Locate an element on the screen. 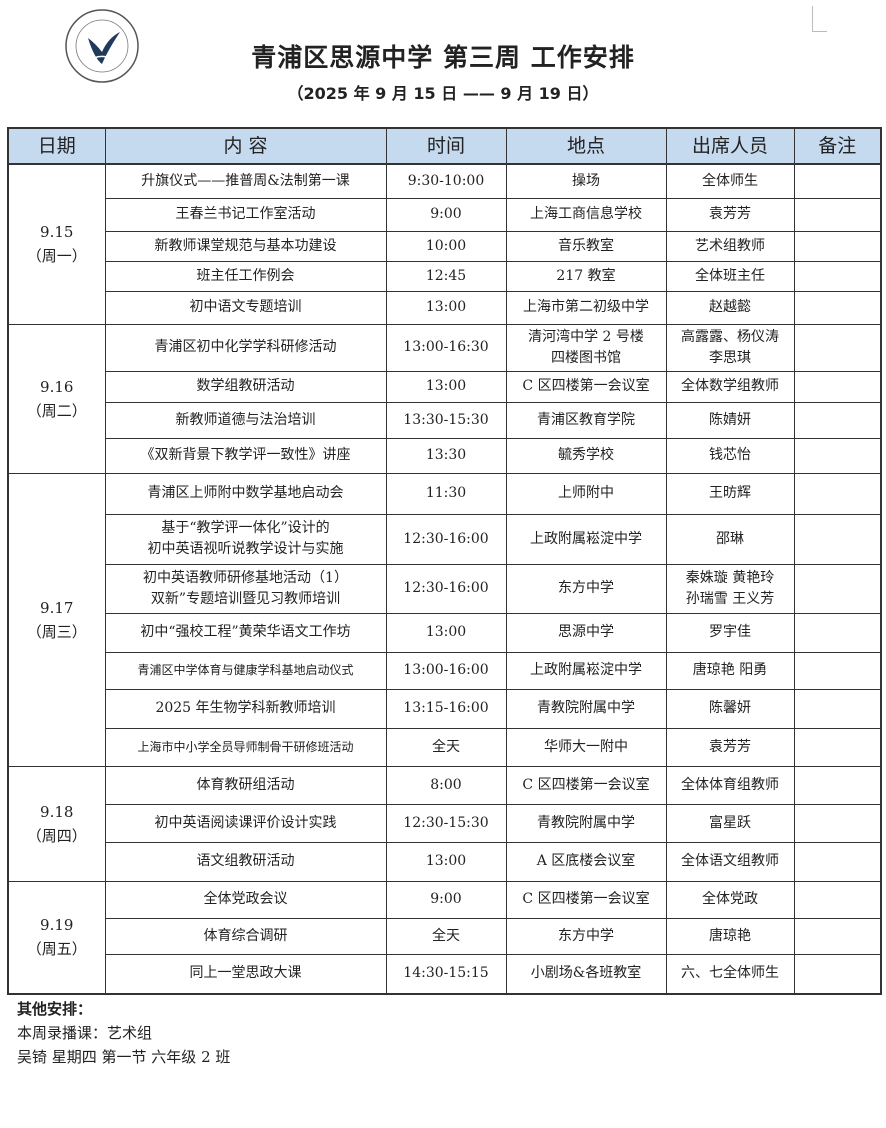 Image resolution: width=886 pixels, height=1128 pixels. time-cell: 12:30-15:30 is located at coordinates (446, 823).